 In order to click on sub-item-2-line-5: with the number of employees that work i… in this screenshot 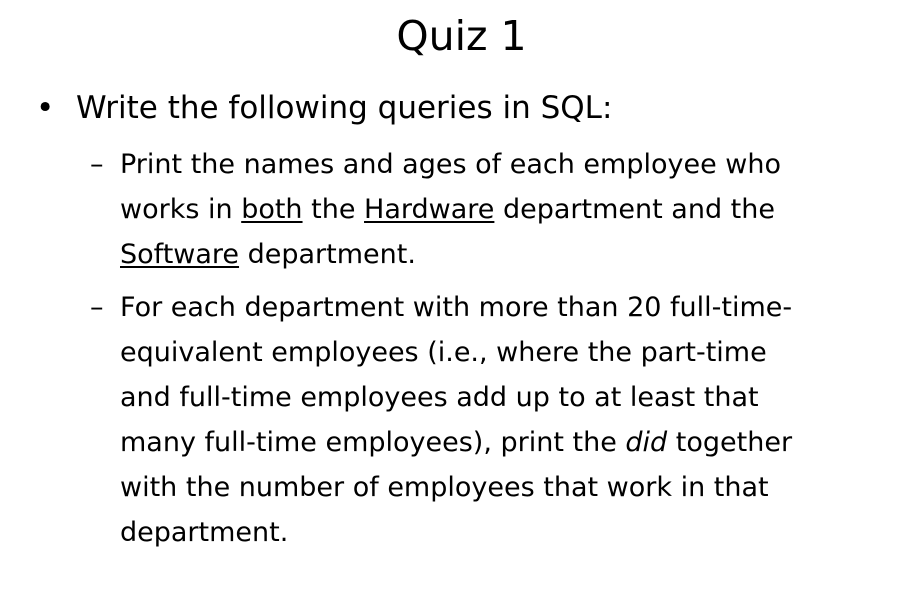, I will do `click(444, 487)`.